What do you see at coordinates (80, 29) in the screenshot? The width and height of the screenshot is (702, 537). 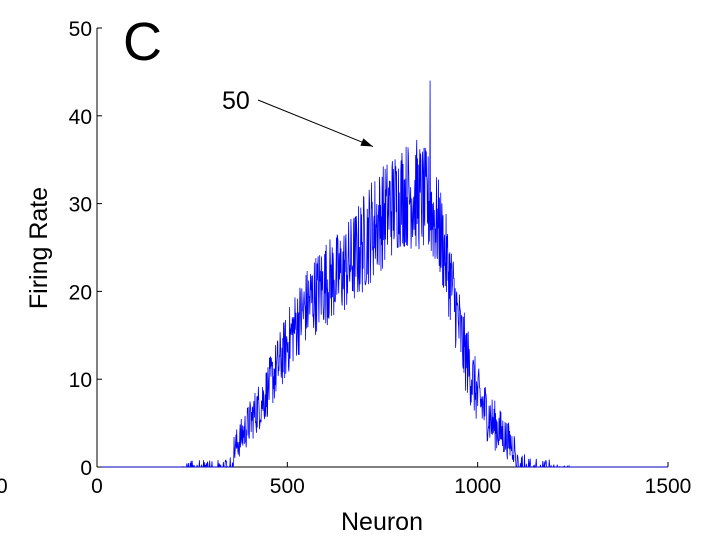 I see `y-tick-label: 50` at bounding box center [80, 29].